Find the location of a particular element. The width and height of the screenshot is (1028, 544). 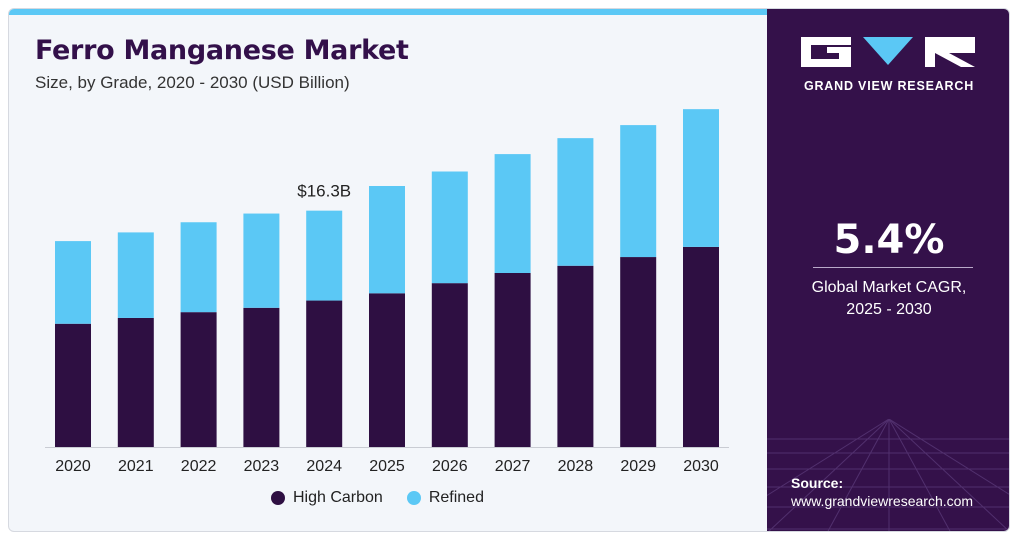

divider is located at coordinates (893, 267).